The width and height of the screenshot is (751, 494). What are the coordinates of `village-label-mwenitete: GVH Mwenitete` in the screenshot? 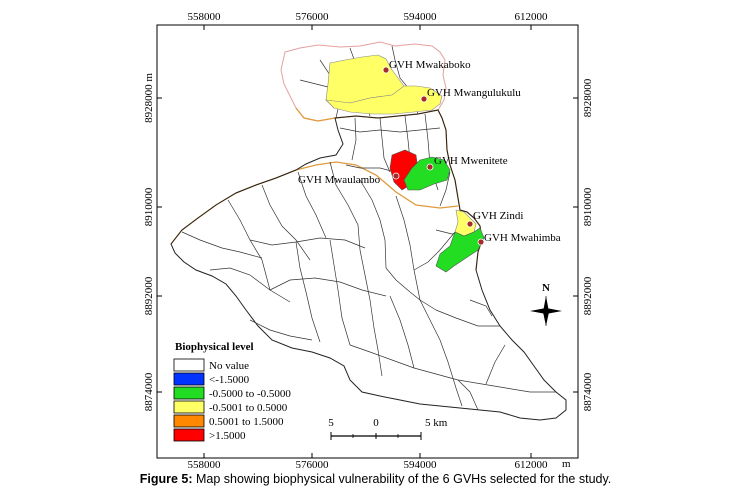 It's located at (471, 161).